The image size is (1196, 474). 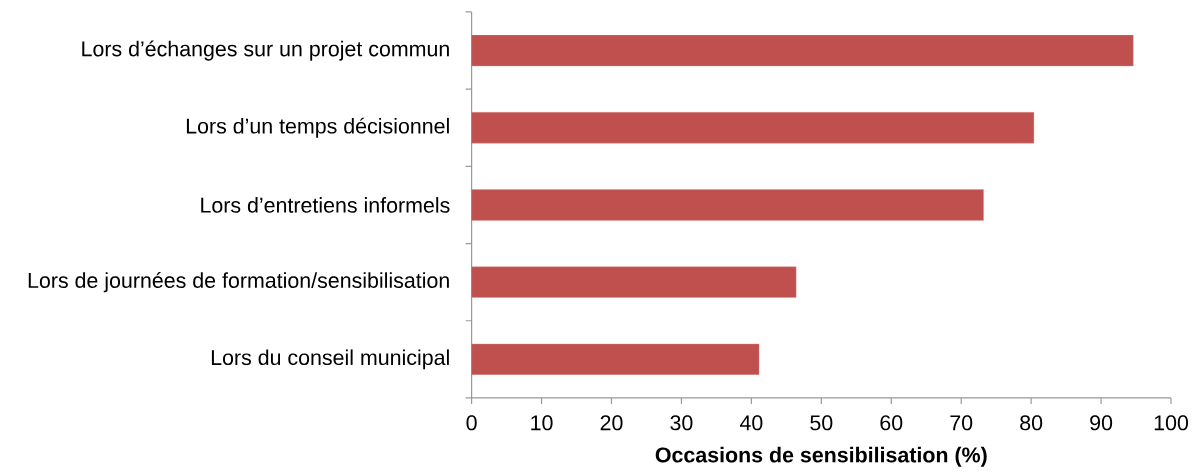 What do you see at coordinates (751, 423) in the screenshot?
I see `x-tick-label: 40` at bounding box center [751, 423].